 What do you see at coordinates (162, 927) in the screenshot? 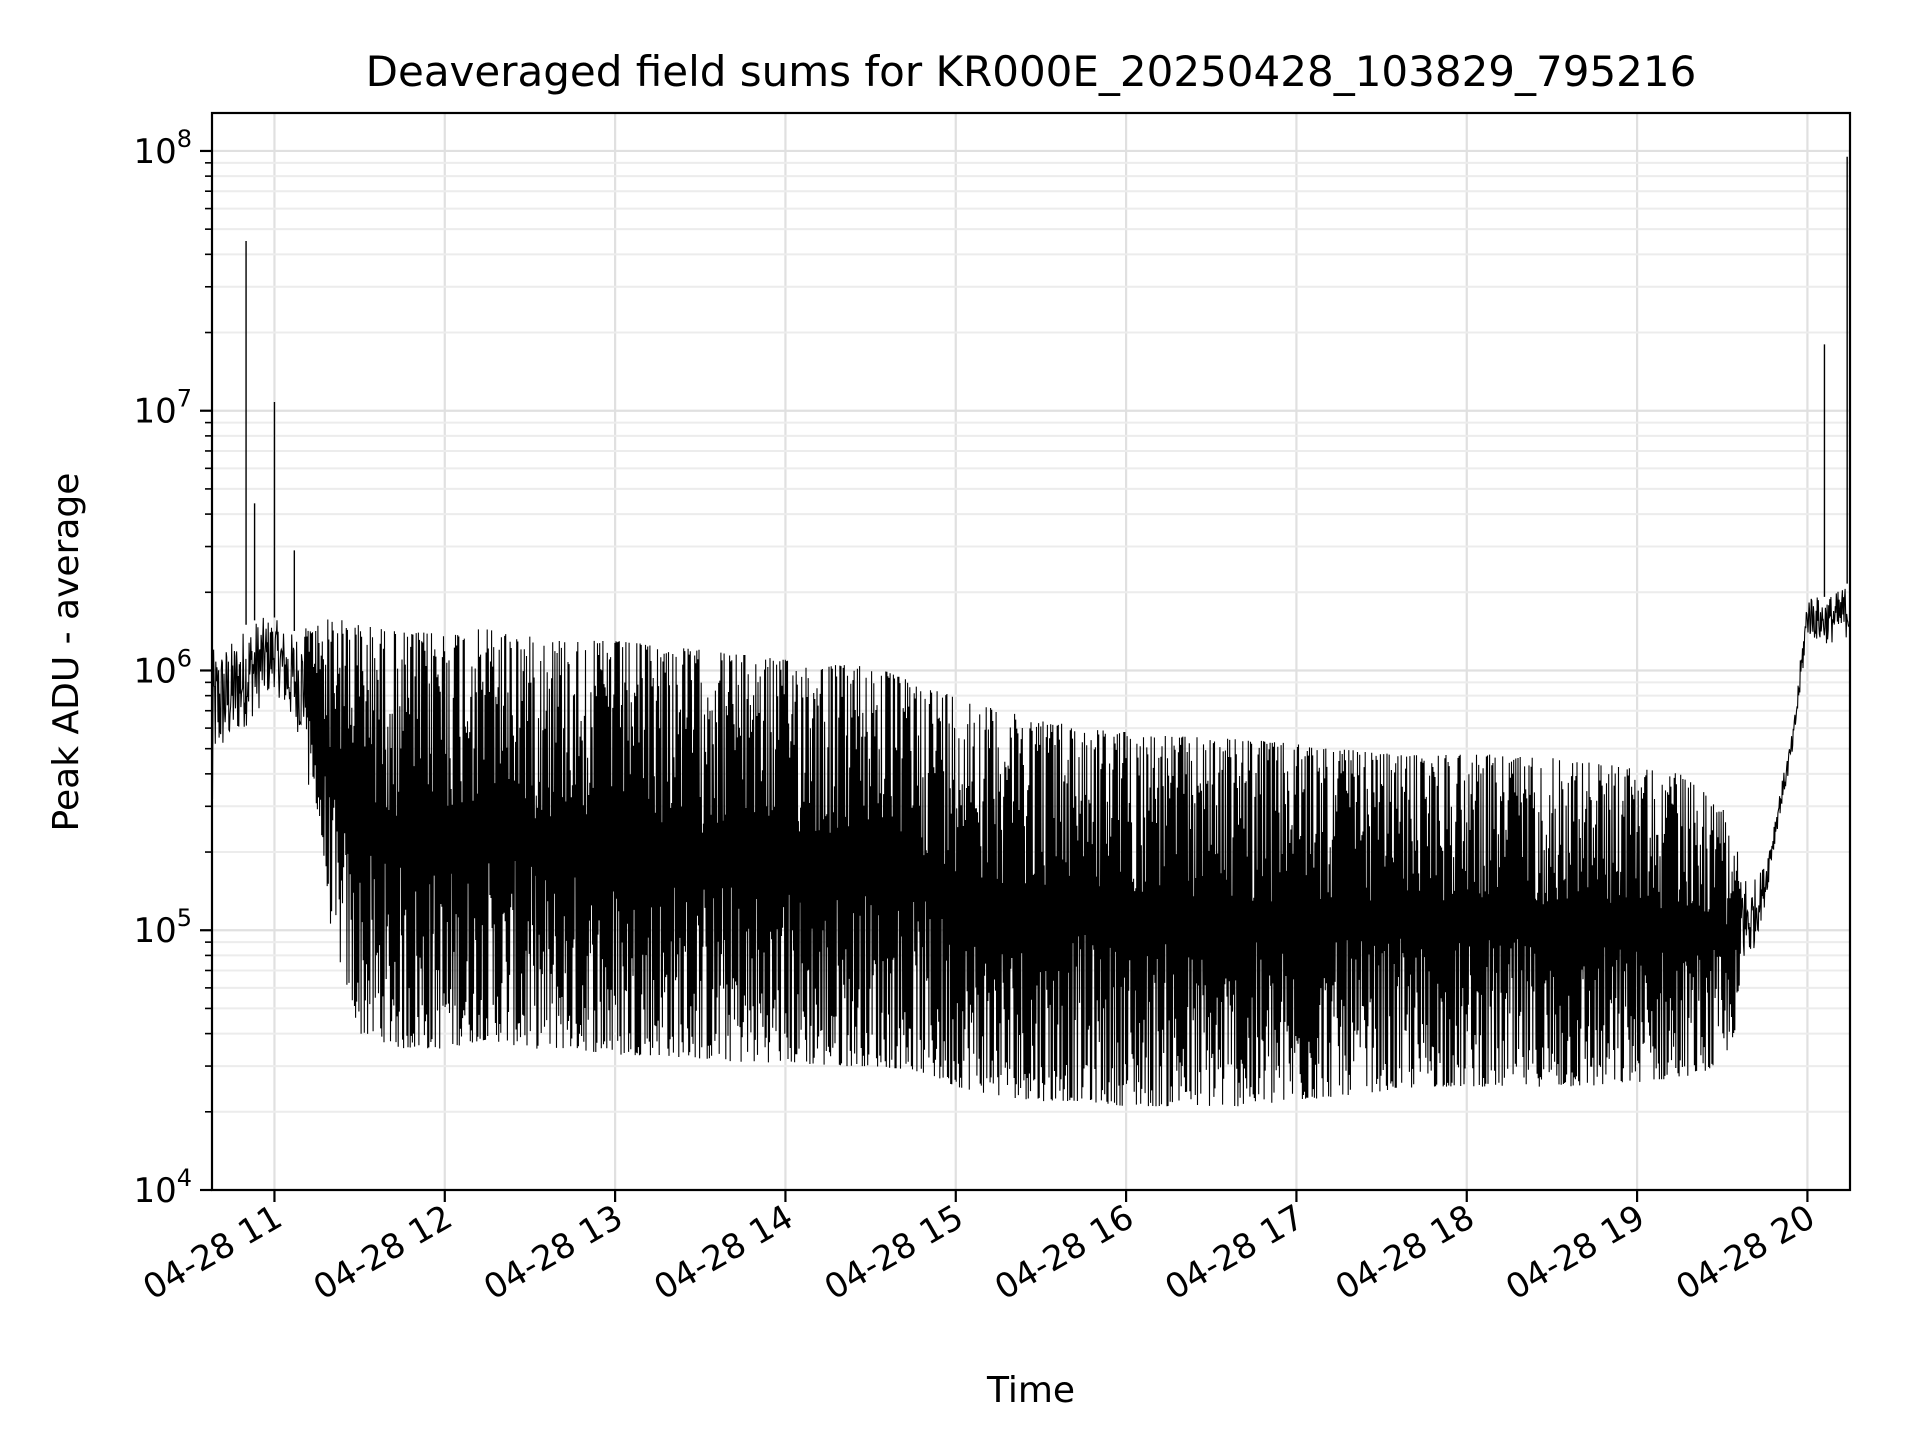
I see `y-tick-label: 10⁵` at bounding box center [162, 927].